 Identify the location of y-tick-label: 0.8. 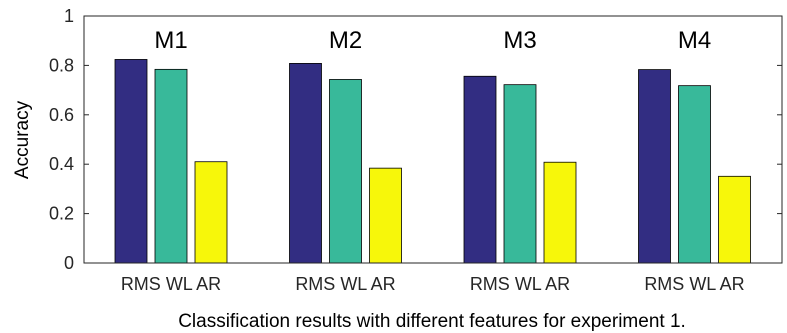
(61, 65).